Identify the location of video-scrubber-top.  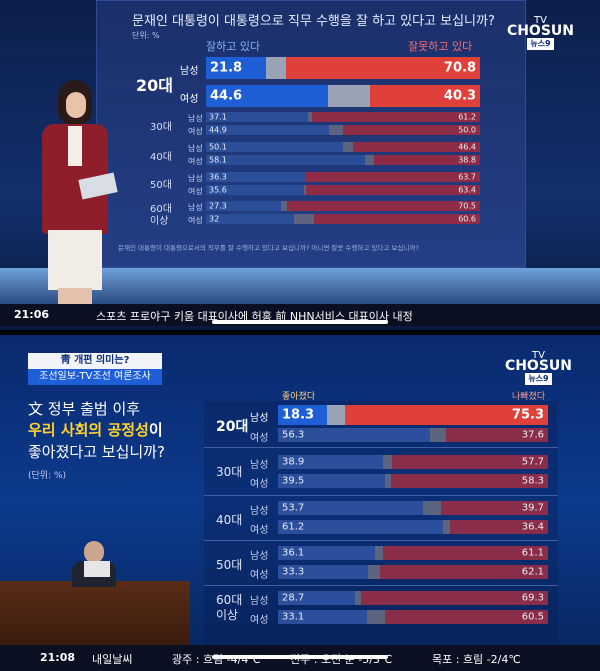
(300, 322).